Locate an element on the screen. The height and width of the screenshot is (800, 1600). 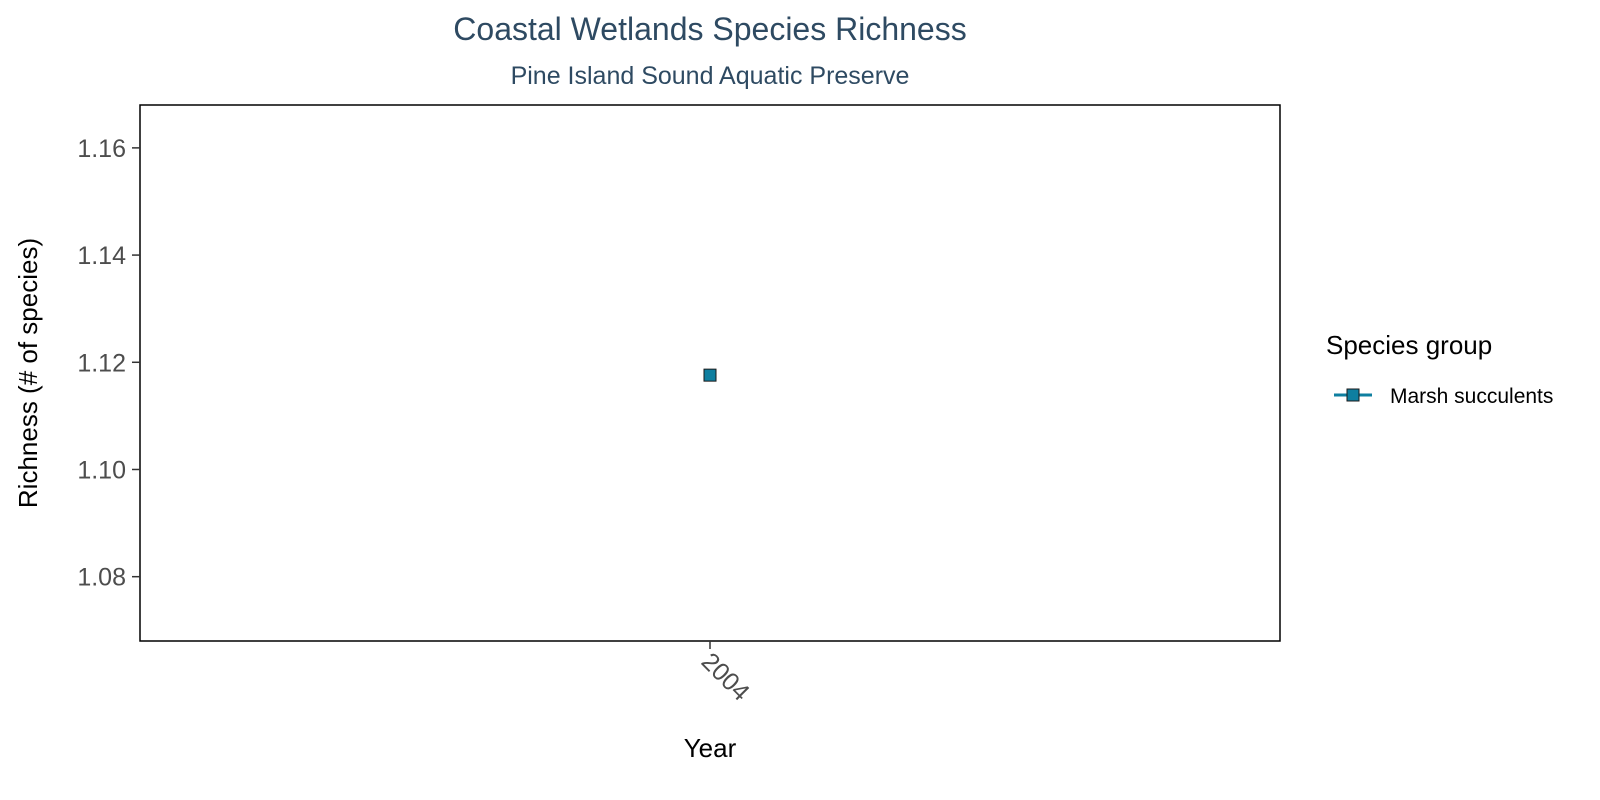
legend-label: Marsh succulents is located at coordinates (1471, 396).